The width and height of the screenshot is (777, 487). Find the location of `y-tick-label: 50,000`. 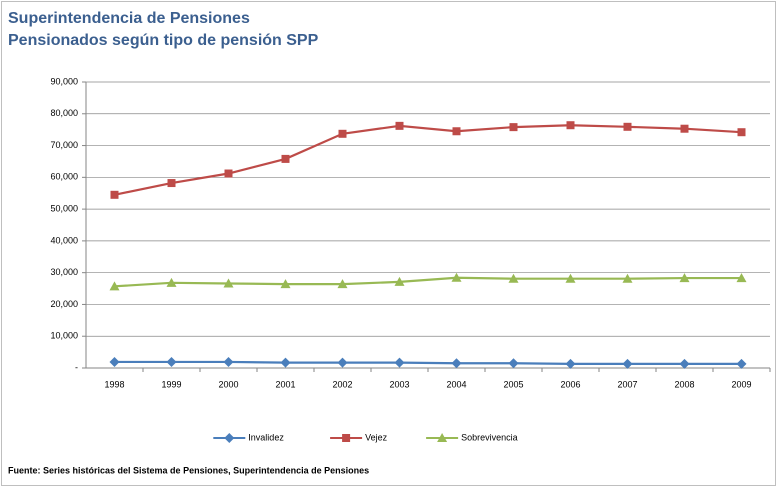

y-tick-label: 50,000 is located at coordinates (64, 208).